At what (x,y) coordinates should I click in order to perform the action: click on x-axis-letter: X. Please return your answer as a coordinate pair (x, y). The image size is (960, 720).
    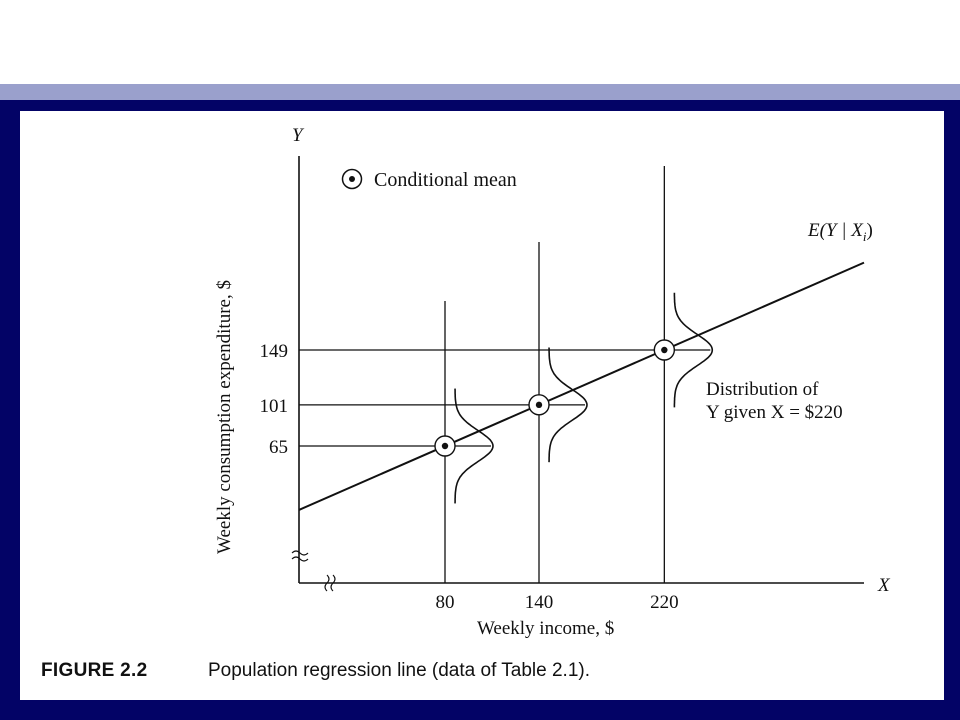
    Looking at the image, I should click on (884, 585).